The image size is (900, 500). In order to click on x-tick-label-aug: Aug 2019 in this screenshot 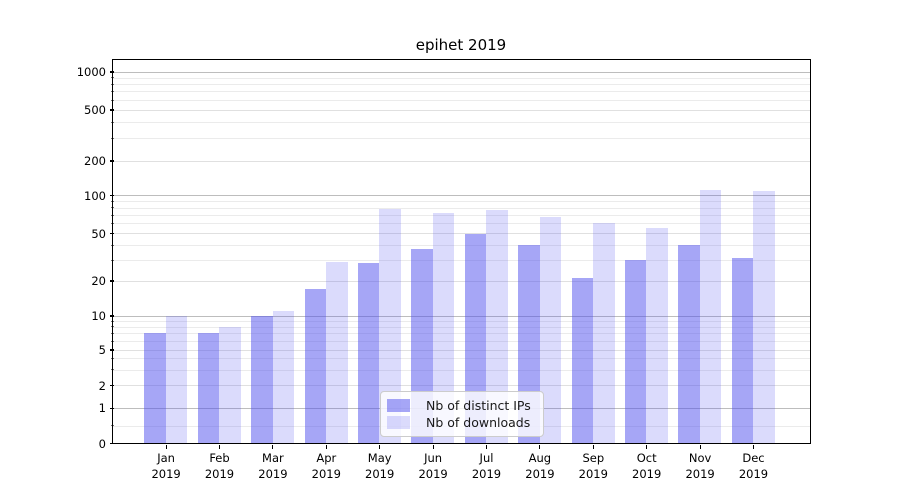, I will do `click(540, 466)`.